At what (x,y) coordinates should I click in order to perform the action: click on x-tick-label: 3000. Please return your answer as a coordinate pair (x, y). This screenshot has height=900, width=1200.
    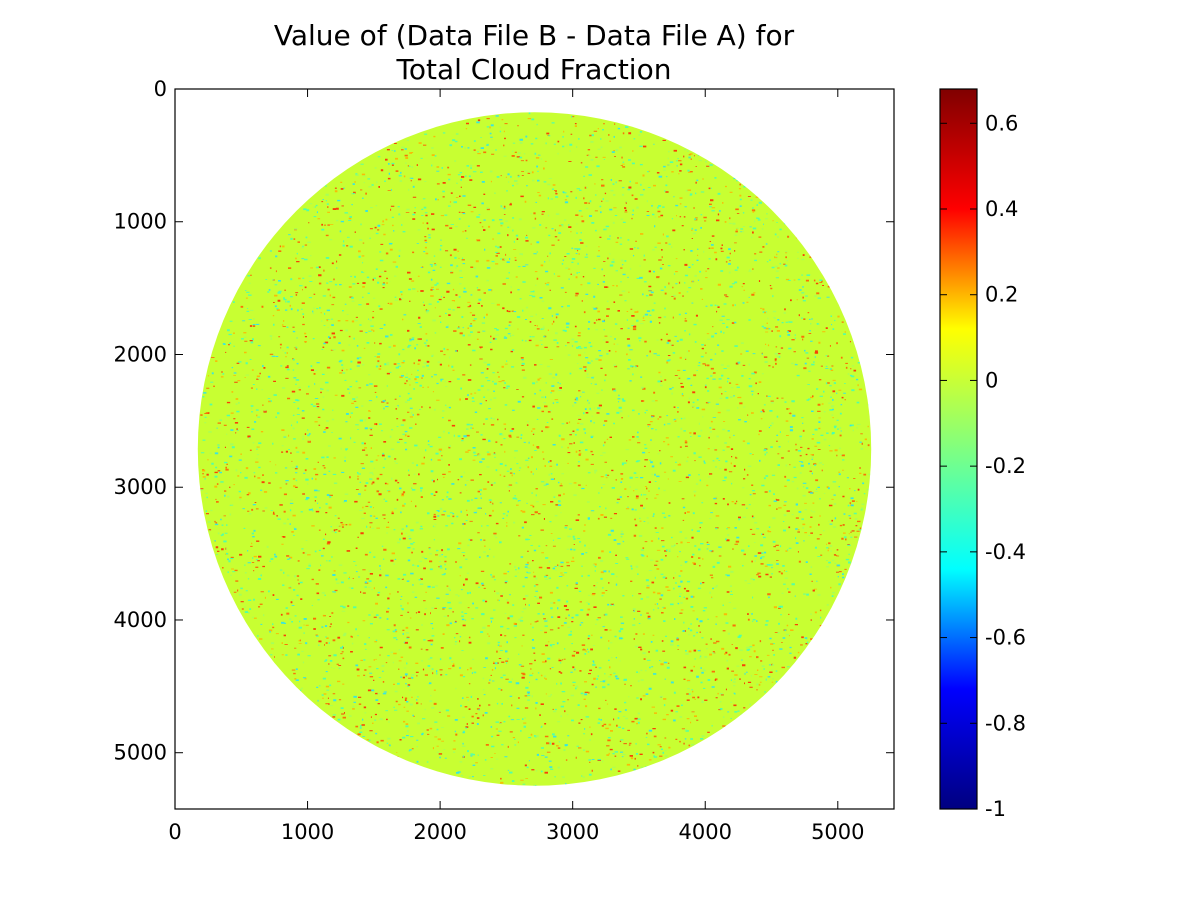
    Looking at the image, I should click on (572, 832).